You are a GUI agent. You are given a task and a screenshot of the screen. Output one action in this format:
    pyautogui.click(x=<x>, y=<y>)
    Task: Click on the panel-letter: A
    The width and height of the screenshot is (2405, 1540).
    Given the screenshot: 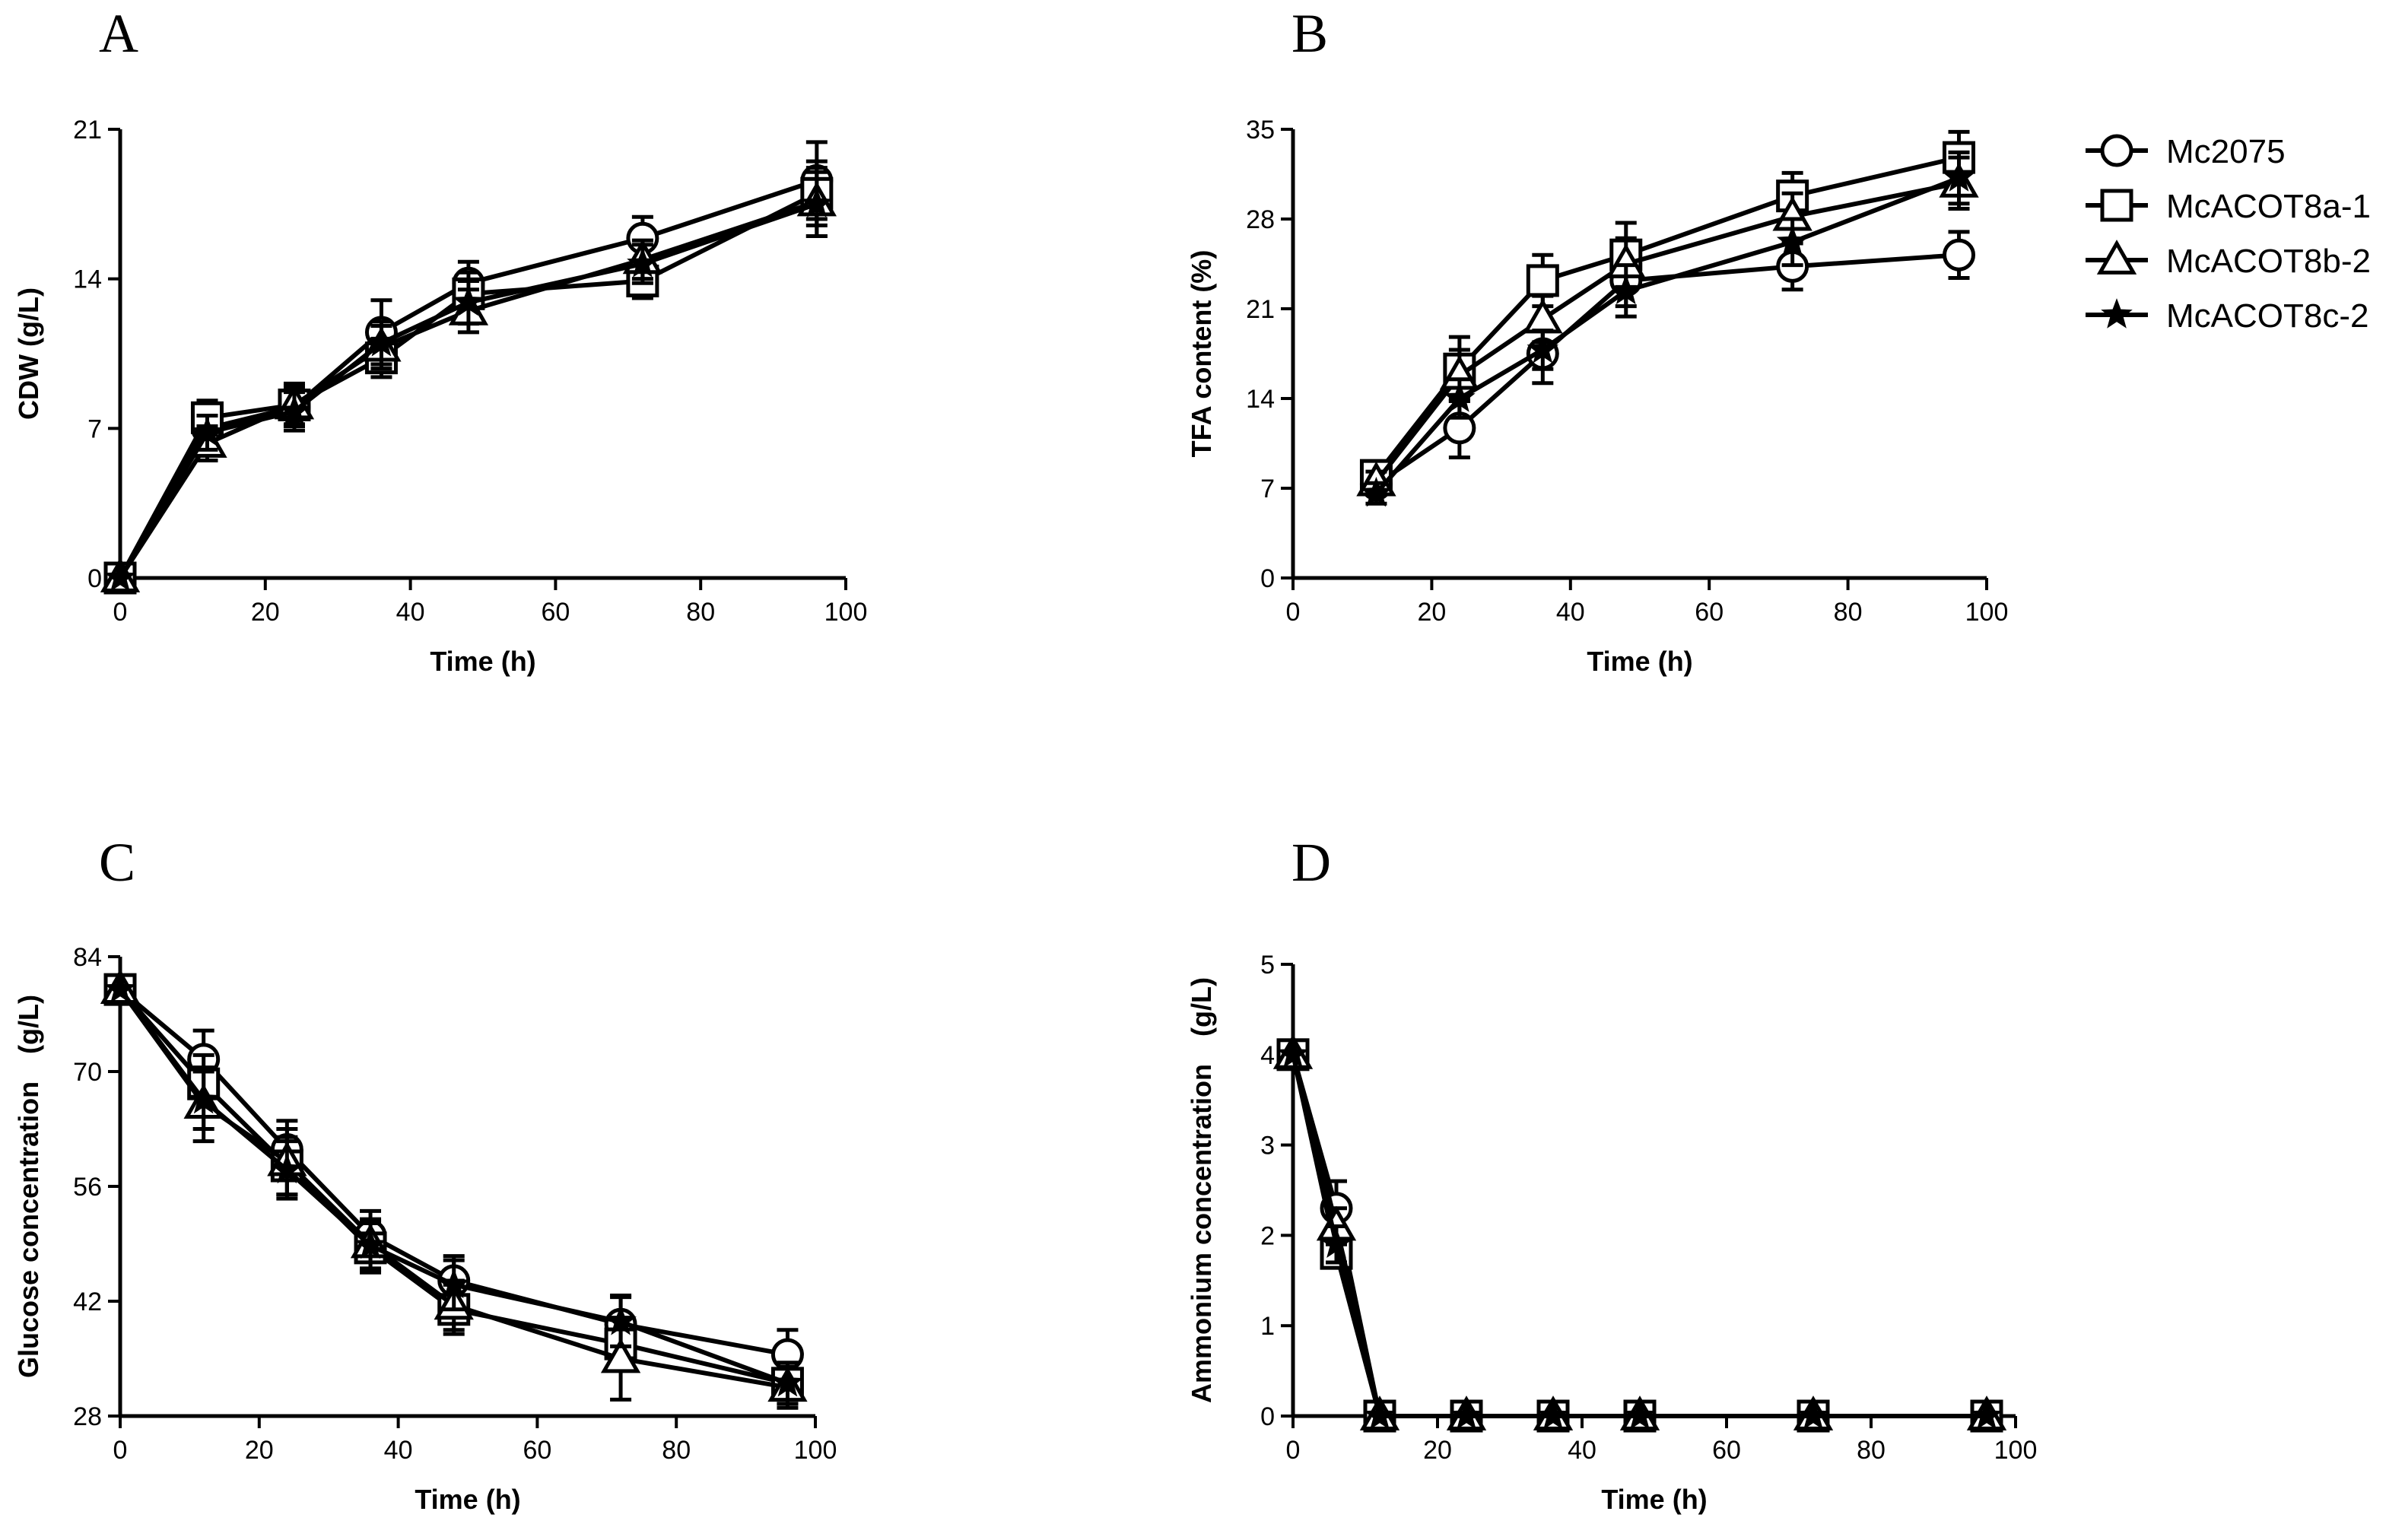 What is the action you would take?
    pyautogui.click(x=118, y=33)
    